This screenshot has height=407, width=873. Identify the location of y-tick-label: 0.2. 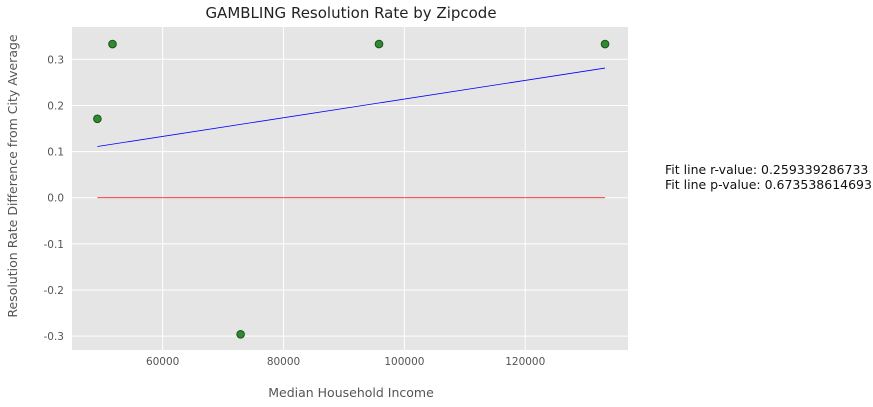
(55, 106).